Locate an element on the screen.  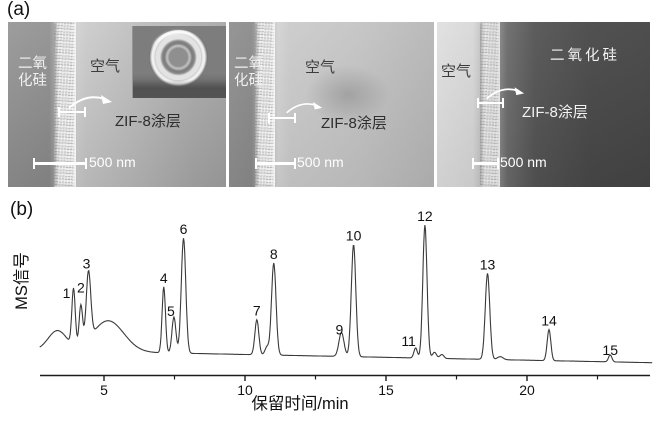
peak-label-4: 4 is located at coordinates (164, 278).